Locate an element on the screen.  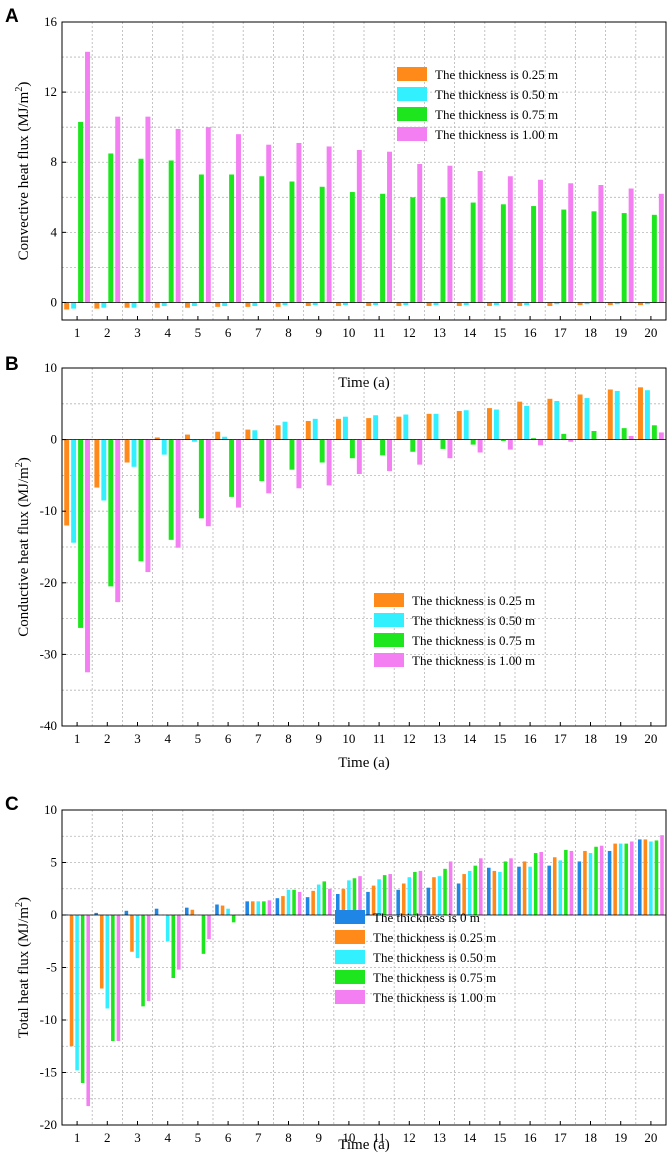
bar-c-s5-t18 is located at coordinates (601, 880).